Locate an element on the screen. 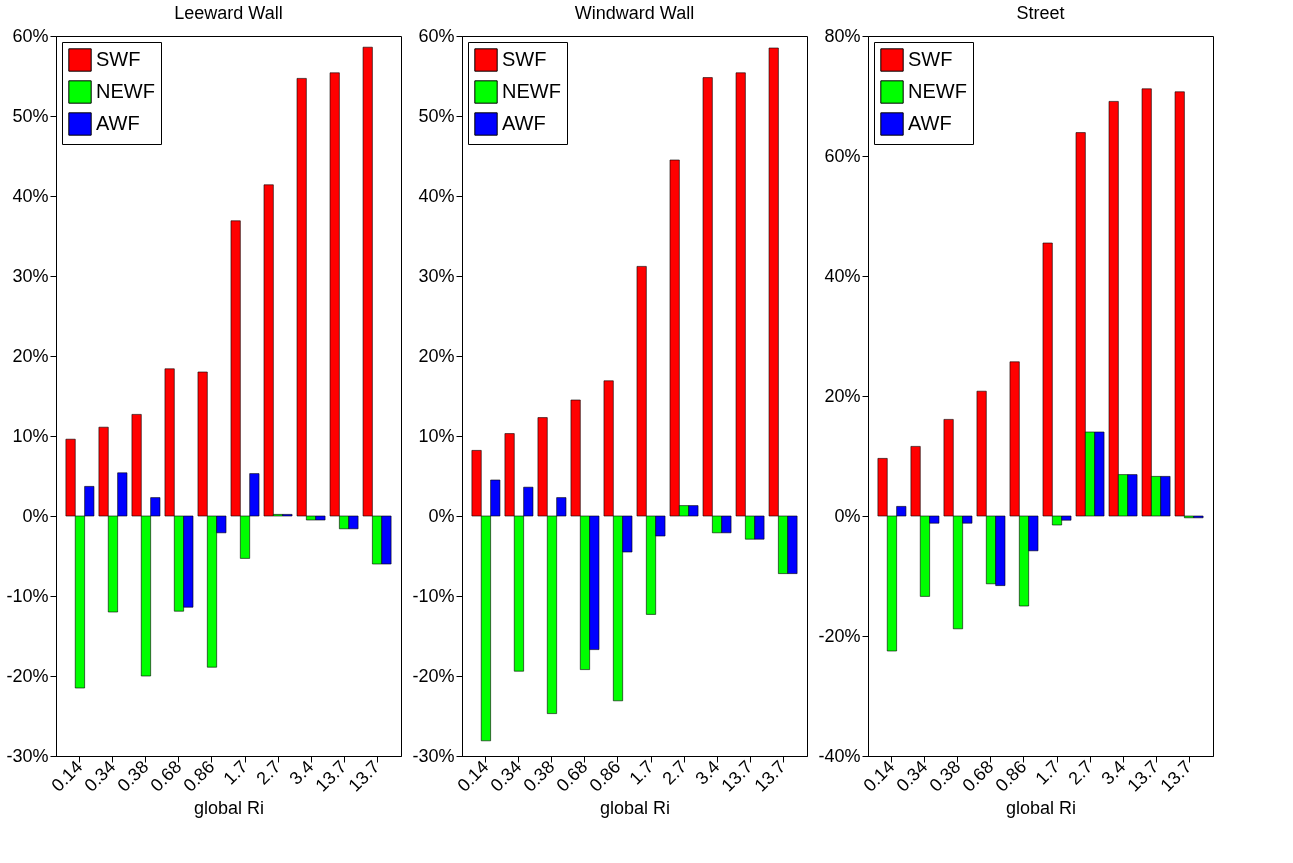 This screenshot has height=863, width=1293. chart-title: Windward Wall is located at coordinates (634, 13).